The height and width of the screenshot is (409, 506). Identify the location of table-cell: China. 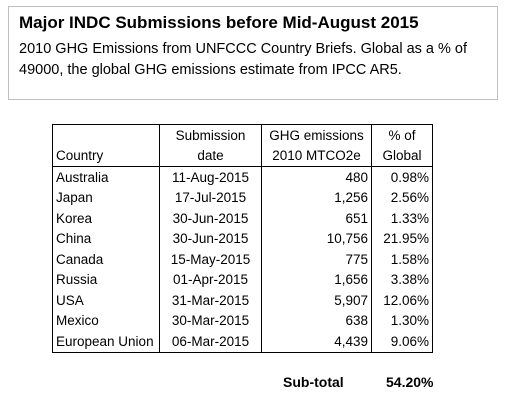
(106, 238).